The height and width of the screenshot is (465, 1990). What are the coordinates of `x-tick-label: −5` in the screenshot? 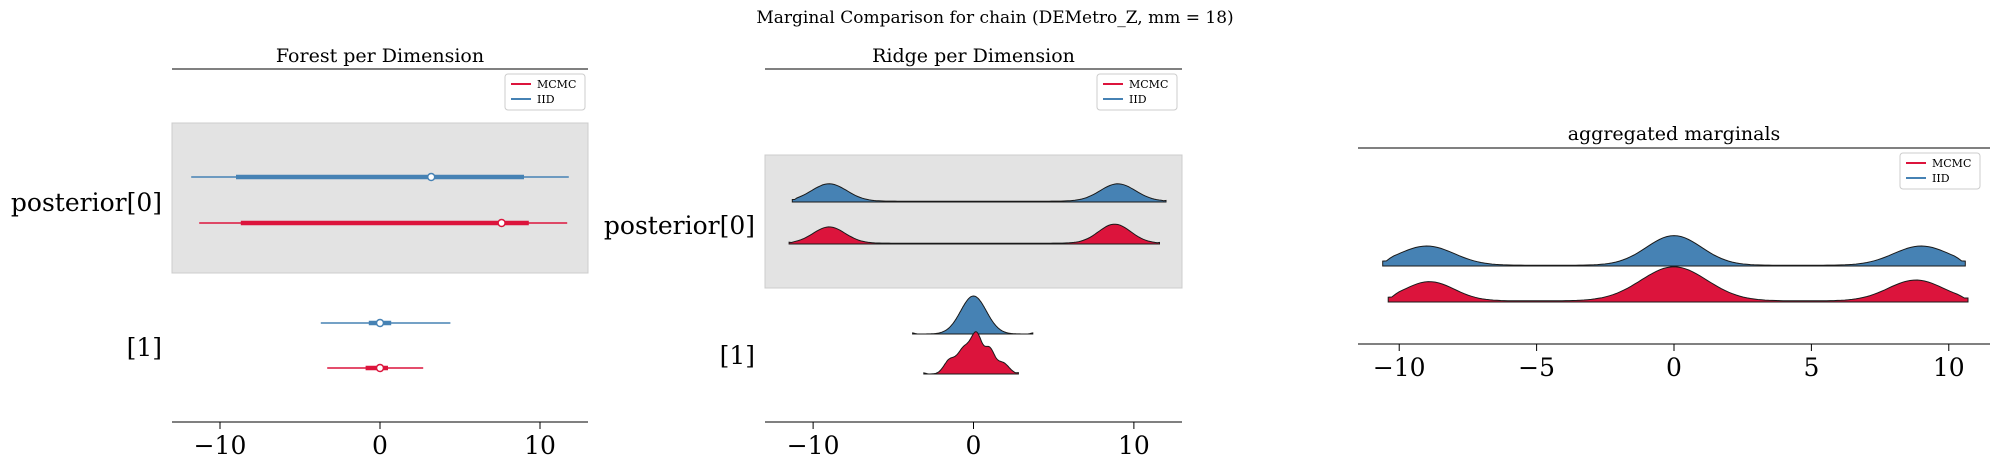 It's located at (1536, 367).